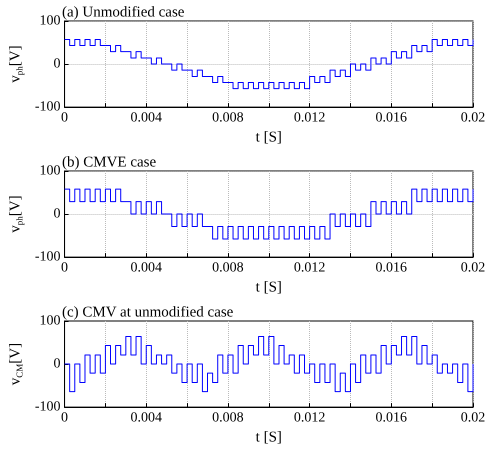 The width and height of the screenshot is (493, 450). I want to click on chart-title: (a) Unmodified case, so click(123, 12).